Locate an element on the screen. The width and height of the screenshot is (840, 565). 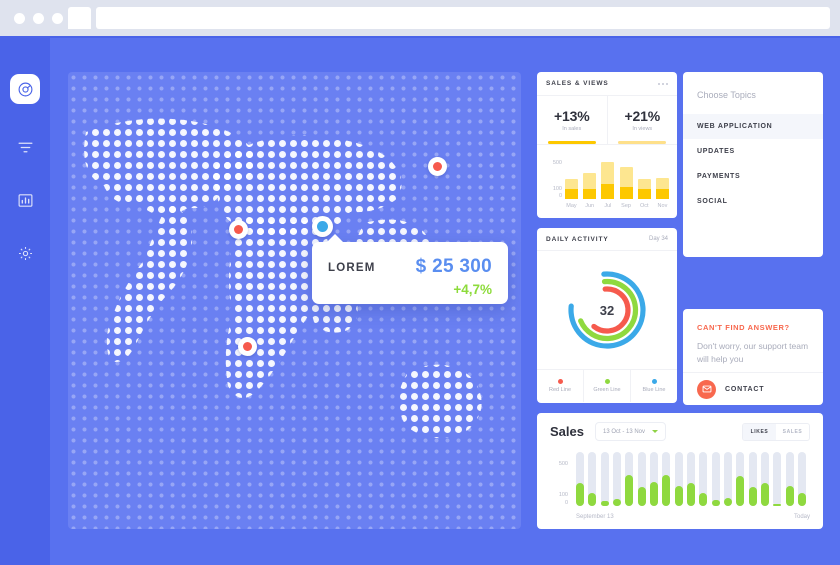
window-close-dot is located at coordinates (19, 18).